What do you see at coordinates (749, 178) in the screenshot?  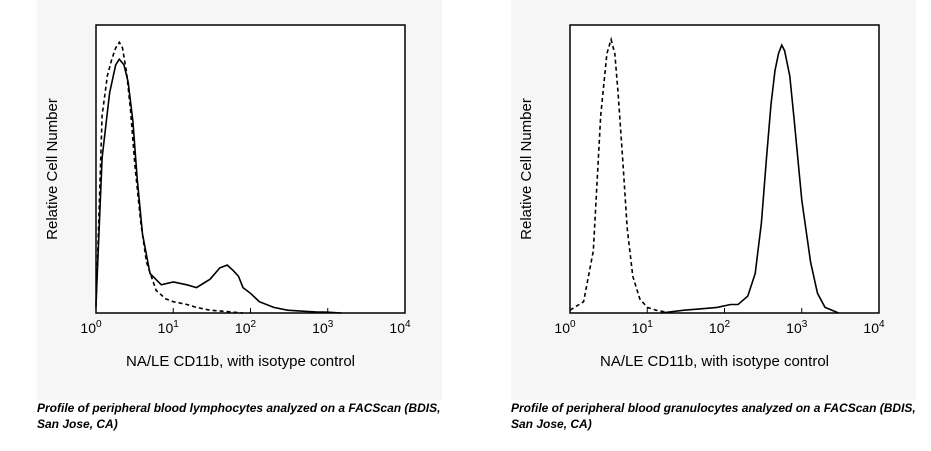 I see `cd11b-stain-line` at bounding box center [749, 178].